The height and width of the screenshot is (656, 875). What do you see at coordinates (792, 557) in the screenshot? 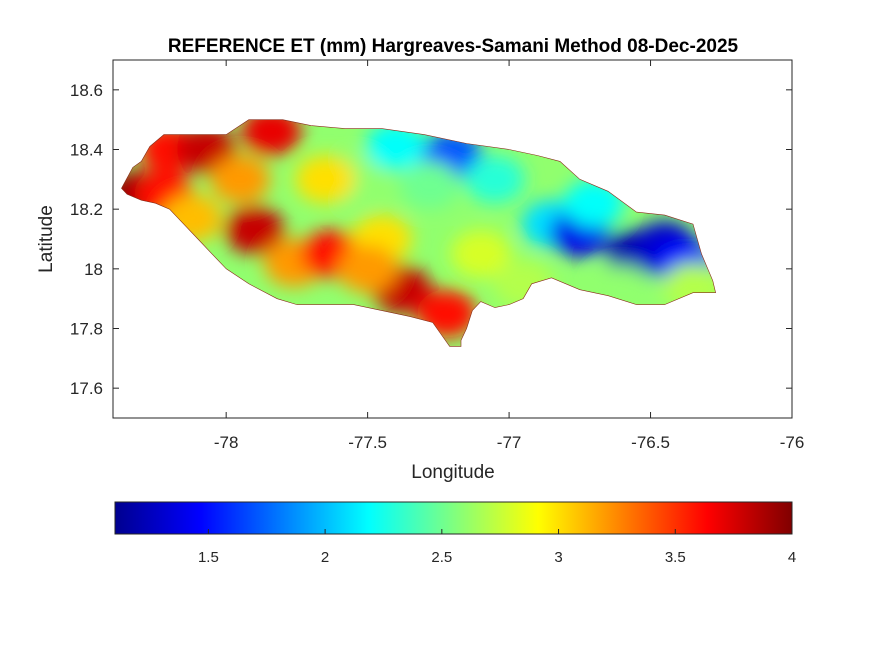
I see `colorbar-tick-label: 4` at bounding box center [792, 557].